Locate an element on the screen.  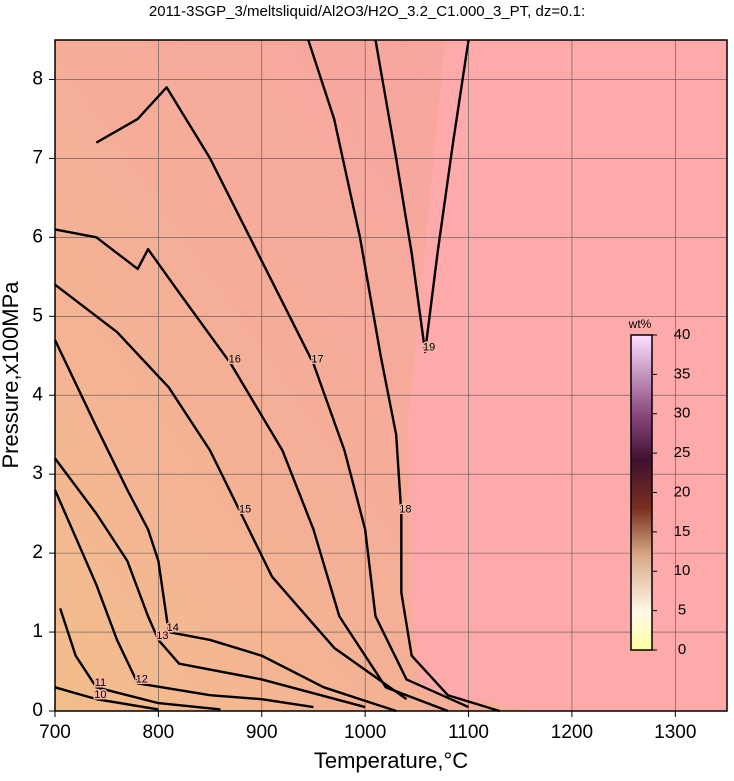
x-tick-label: 900 is located at coordinates (262, 732).